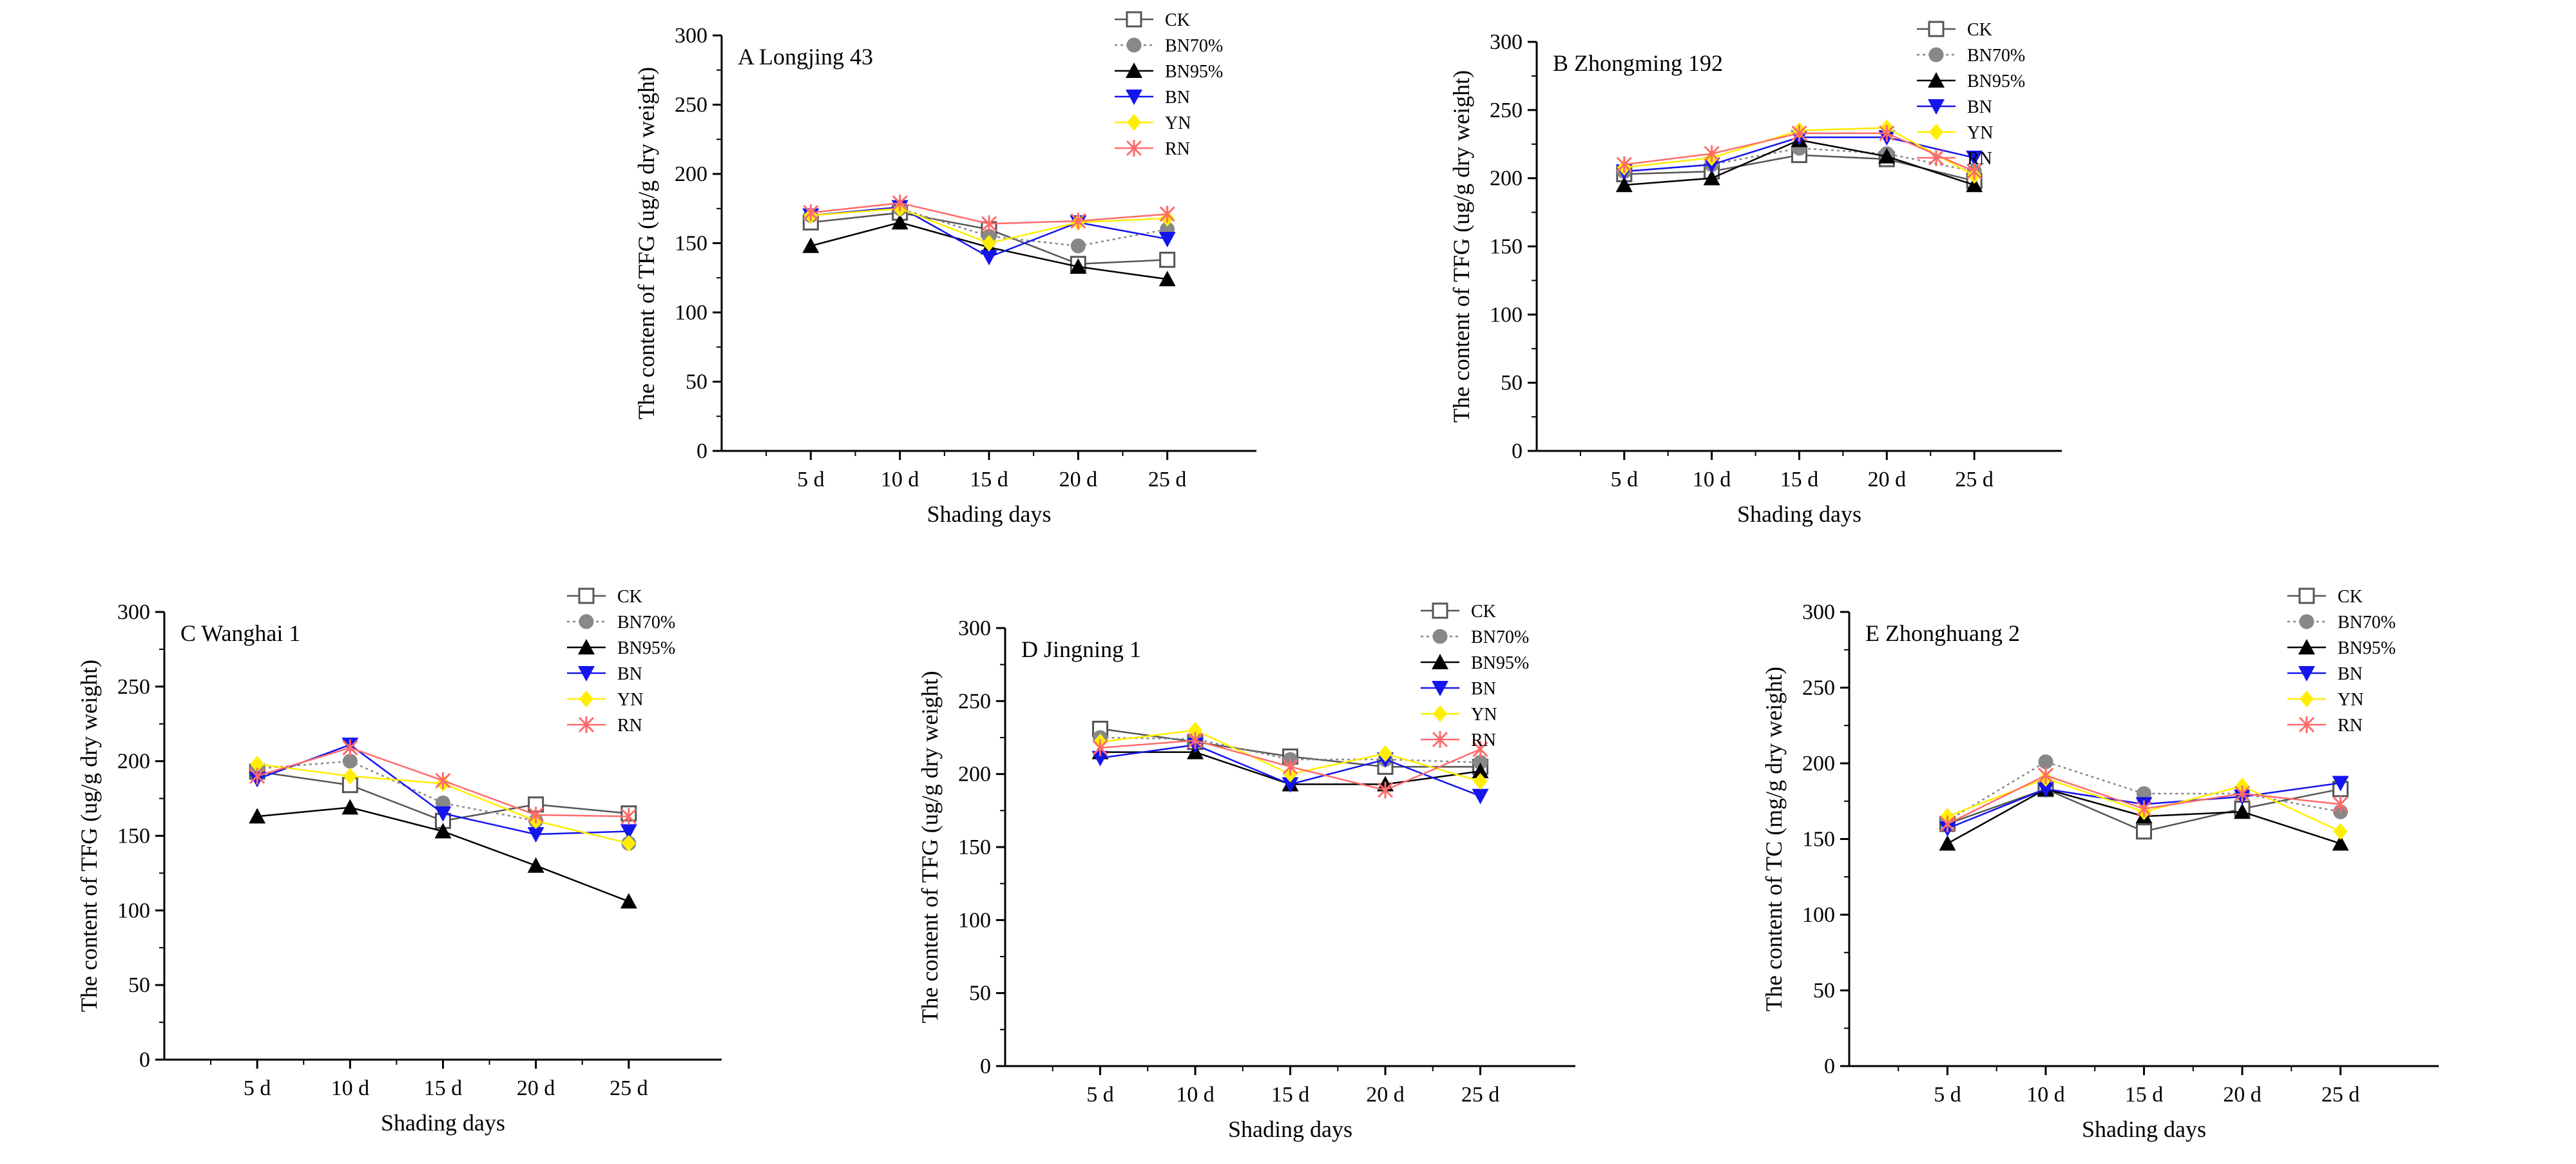 The width and height of the screenshot is (2576, 1164). I want to click on panel-title: D Jingning 1, so click(1081, 649).